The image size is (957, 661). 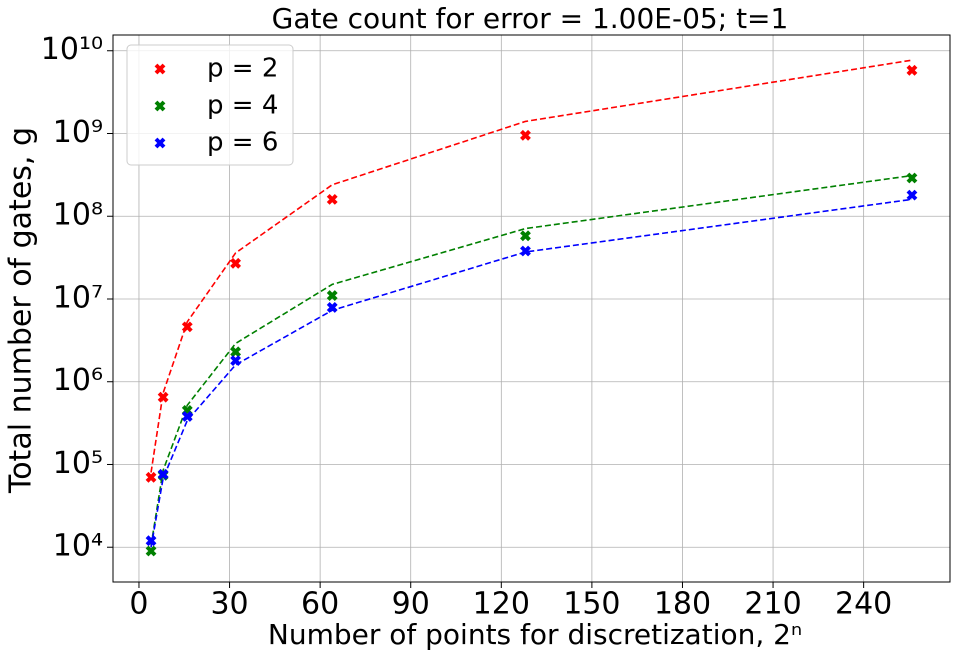 I want to click on y-axis-label: Total number of gates, g, so click(x=21, y=310).